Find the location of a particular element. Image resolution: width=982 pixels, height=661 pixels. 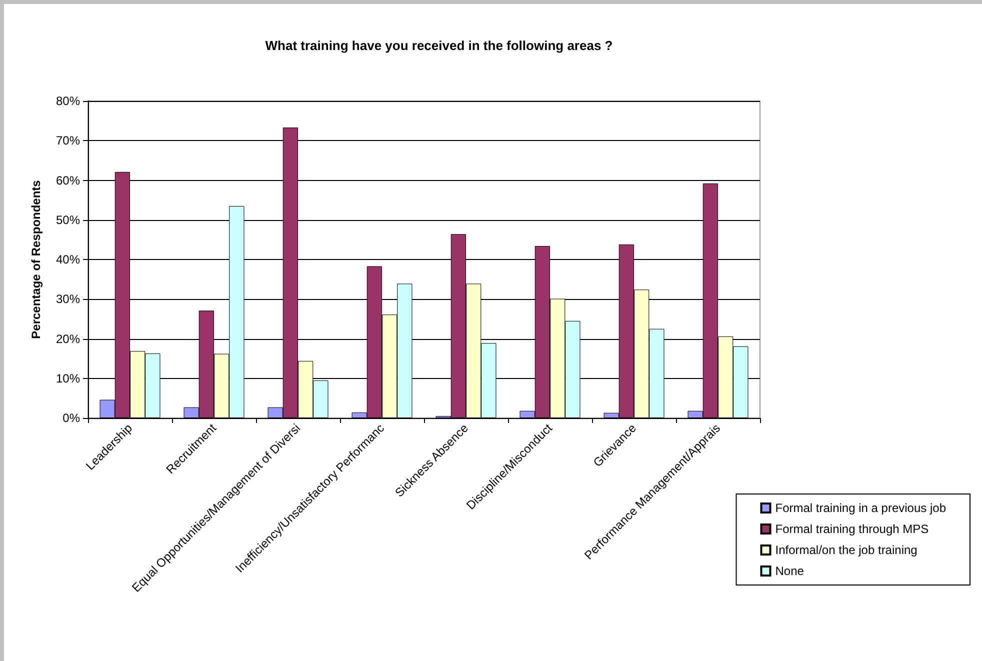

legend-label: Formal training through MPS is located at coordinates (852, 529).